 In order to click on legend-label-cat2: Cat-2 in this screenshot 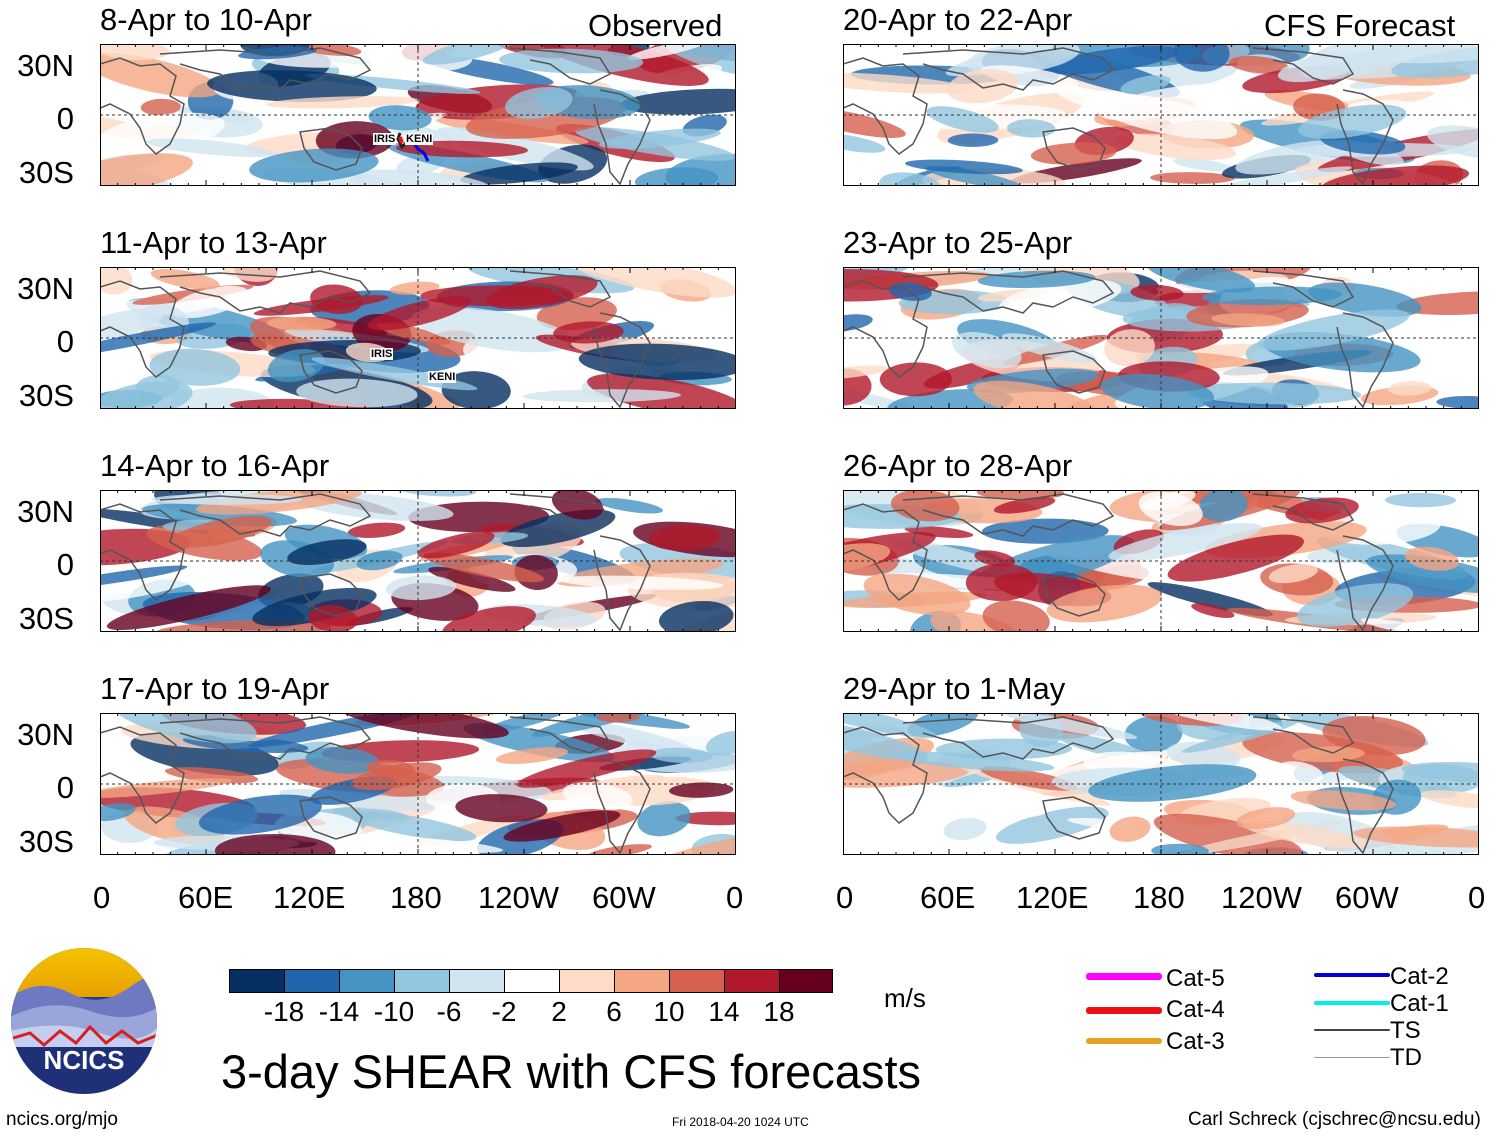, I will do `click(1419, 976)`.